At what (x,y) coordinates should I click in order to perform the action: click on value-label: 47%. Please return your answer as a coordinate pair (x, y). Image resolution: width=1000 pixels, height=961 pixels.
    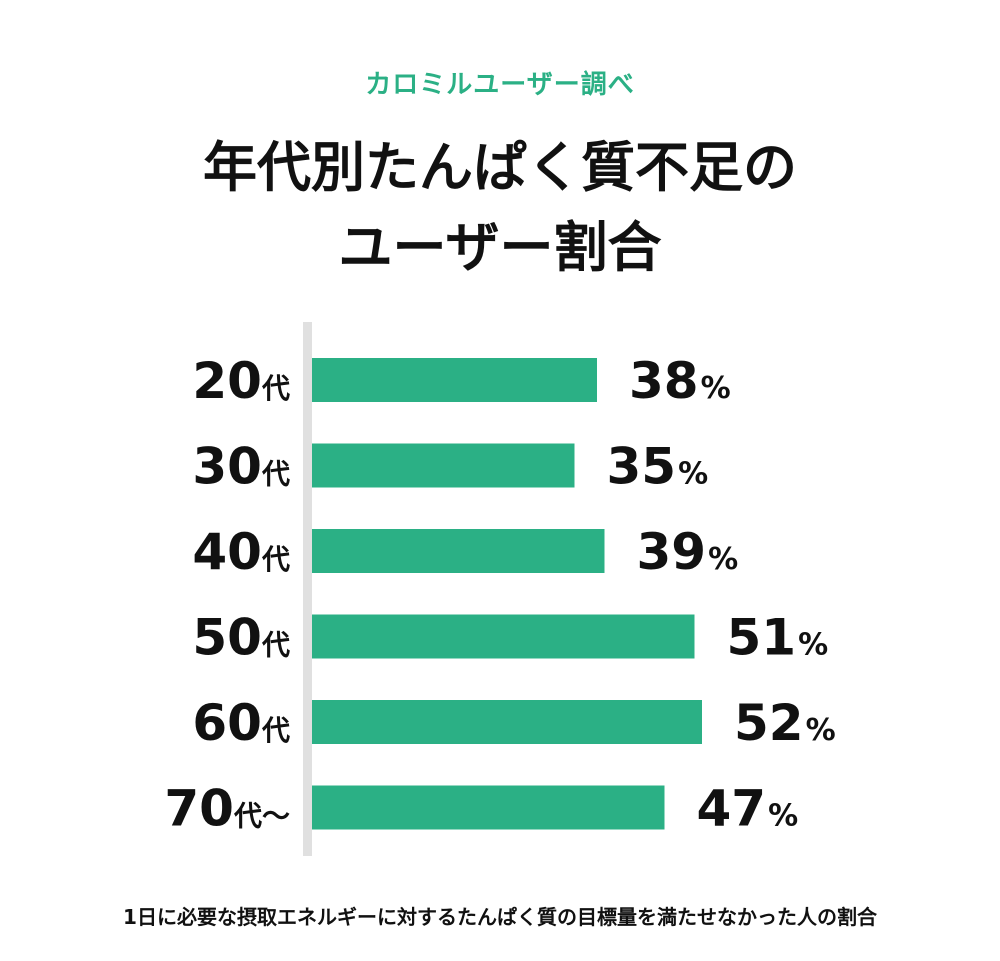
    Looking at the image, I should click on (748, 809).